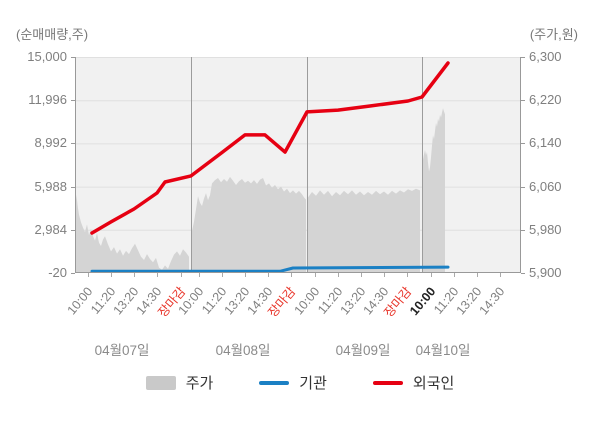 This screenshot has height=428, width=600. I want to click on legend-label: 기관, so click(313, 383).